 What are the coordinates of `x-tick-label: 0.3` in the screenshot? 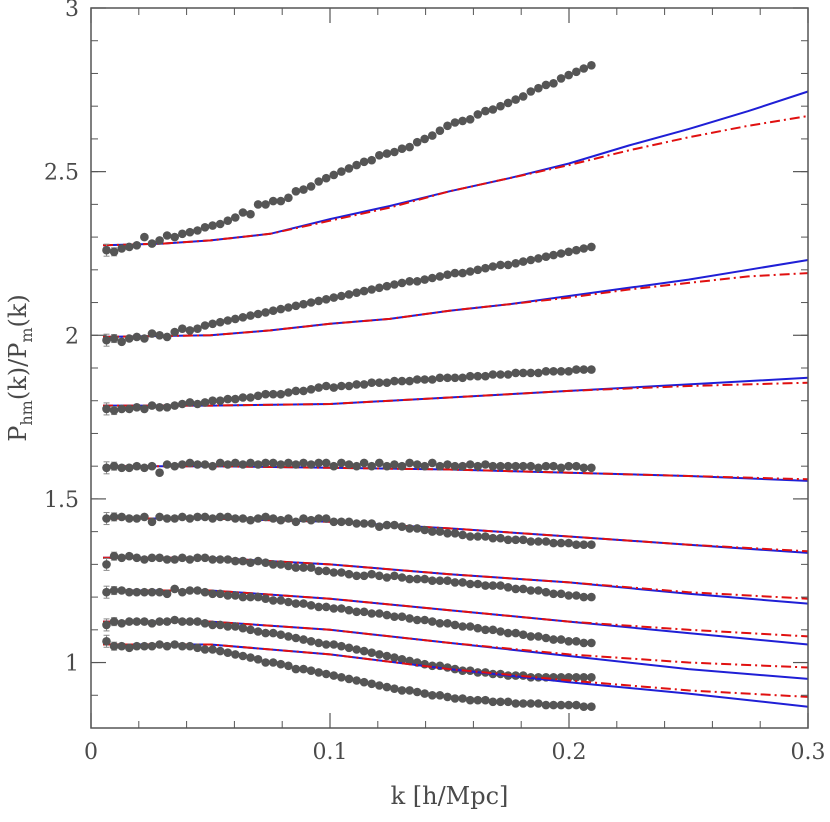 It's located at (808, 752).